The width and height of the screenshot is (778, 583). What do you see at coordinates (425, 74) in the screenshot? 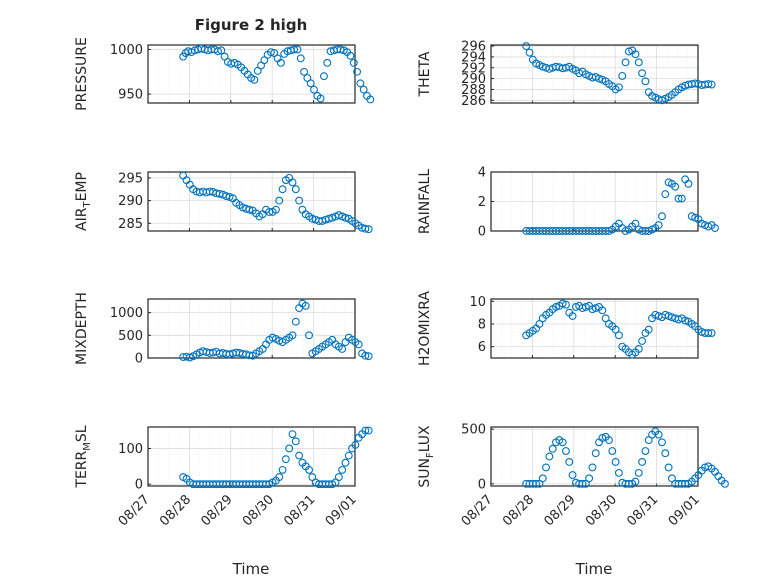
I see `y-axis-label: THETA` at bounding box center [425, 74].